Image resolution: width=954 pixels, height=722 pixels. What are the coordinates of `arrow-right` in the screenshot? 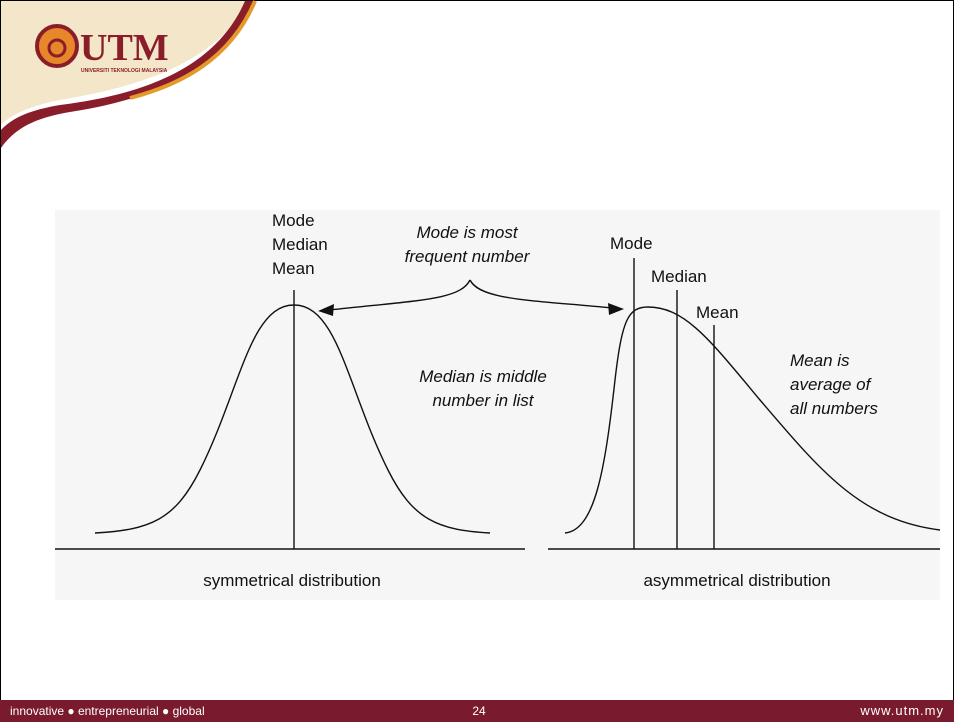 It's located at (541, 294).